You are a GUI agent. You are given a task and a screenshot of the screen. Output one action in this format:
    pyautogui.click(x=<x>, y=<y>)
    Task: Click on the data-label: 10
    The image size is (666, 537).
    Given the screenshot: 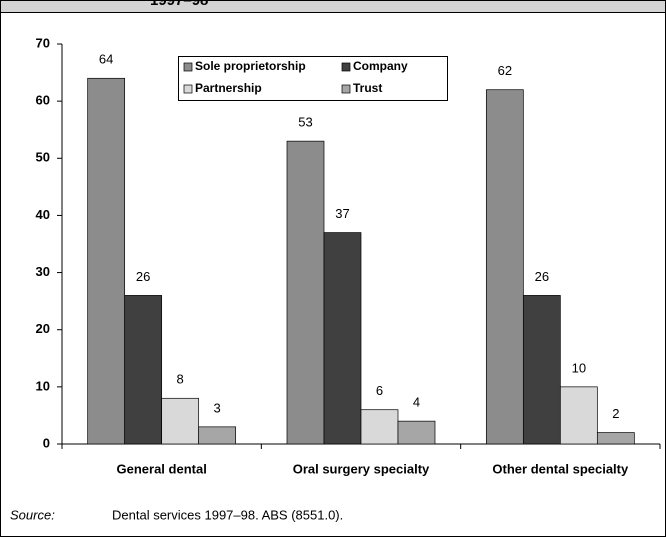 What is the action you would take?
    pyautogui.click(x=579, y=367)
    